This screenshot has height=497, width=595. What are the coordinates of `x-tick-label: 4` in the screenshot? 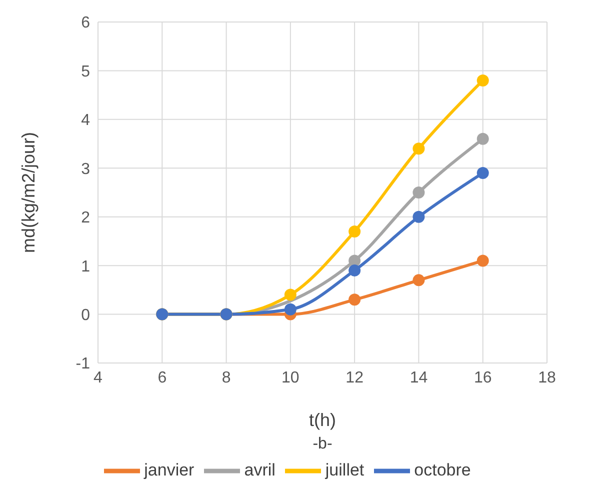 It's located at (98, 377).